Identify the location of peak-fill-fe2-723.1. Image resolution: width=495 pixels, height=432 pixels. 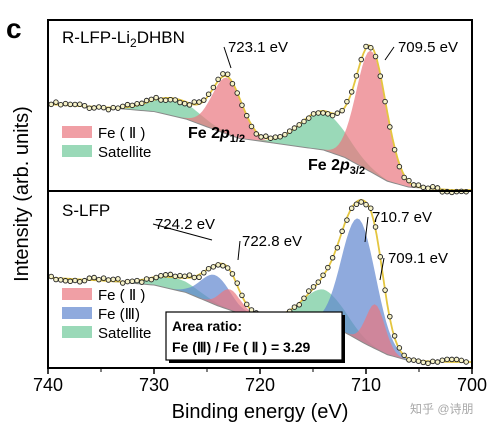
(227, 111).